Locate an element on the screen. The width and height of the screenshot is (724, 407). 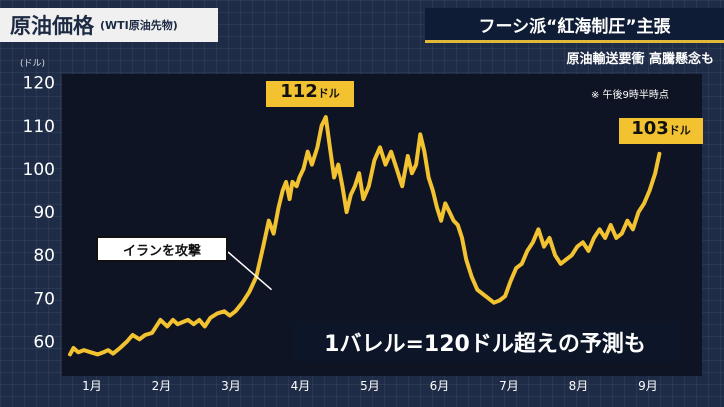
latest-price-label: 103 ドル is located at coordinates (661, 131).